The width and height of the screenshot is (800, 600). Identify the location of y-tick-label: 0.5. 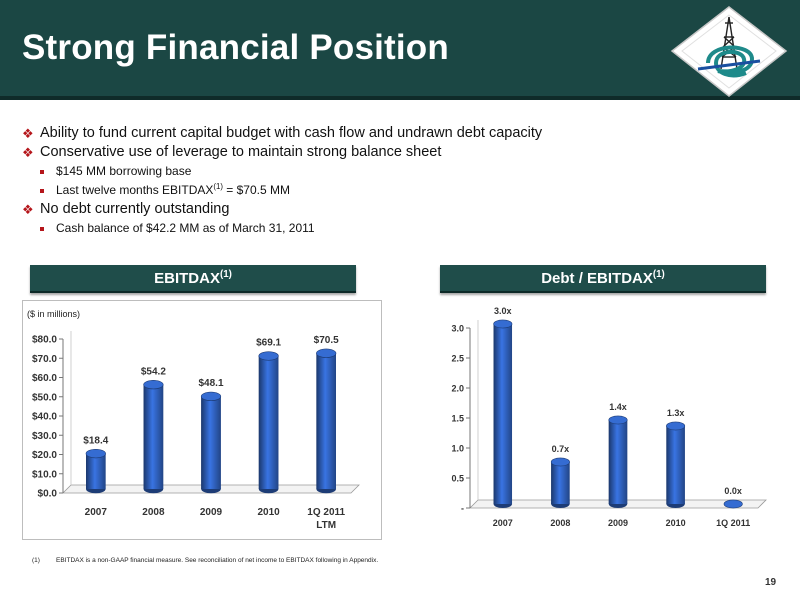
(457, 479).